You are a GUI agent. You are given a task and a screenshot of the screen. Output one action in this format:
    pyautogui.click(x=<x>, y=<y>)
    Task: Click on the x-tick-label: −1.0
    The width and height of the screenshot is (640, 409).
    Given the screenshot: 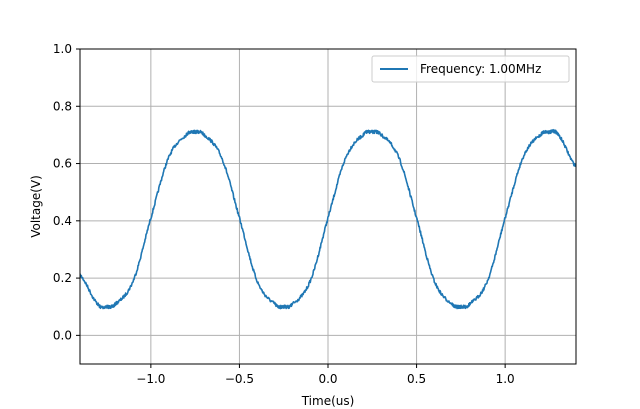 What is the action you would take?
    pyautogui.click(x=150, y=379)
    